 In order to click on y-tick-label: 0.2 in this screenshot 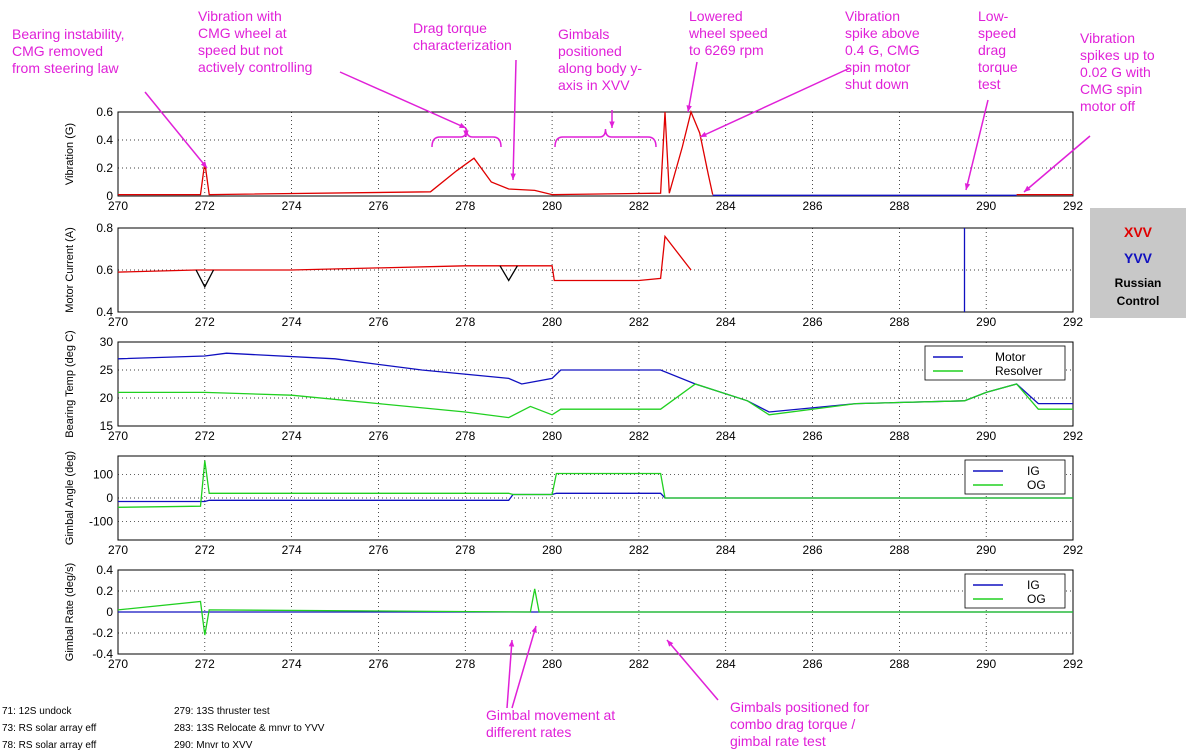, I will do `click(104, 591)`.